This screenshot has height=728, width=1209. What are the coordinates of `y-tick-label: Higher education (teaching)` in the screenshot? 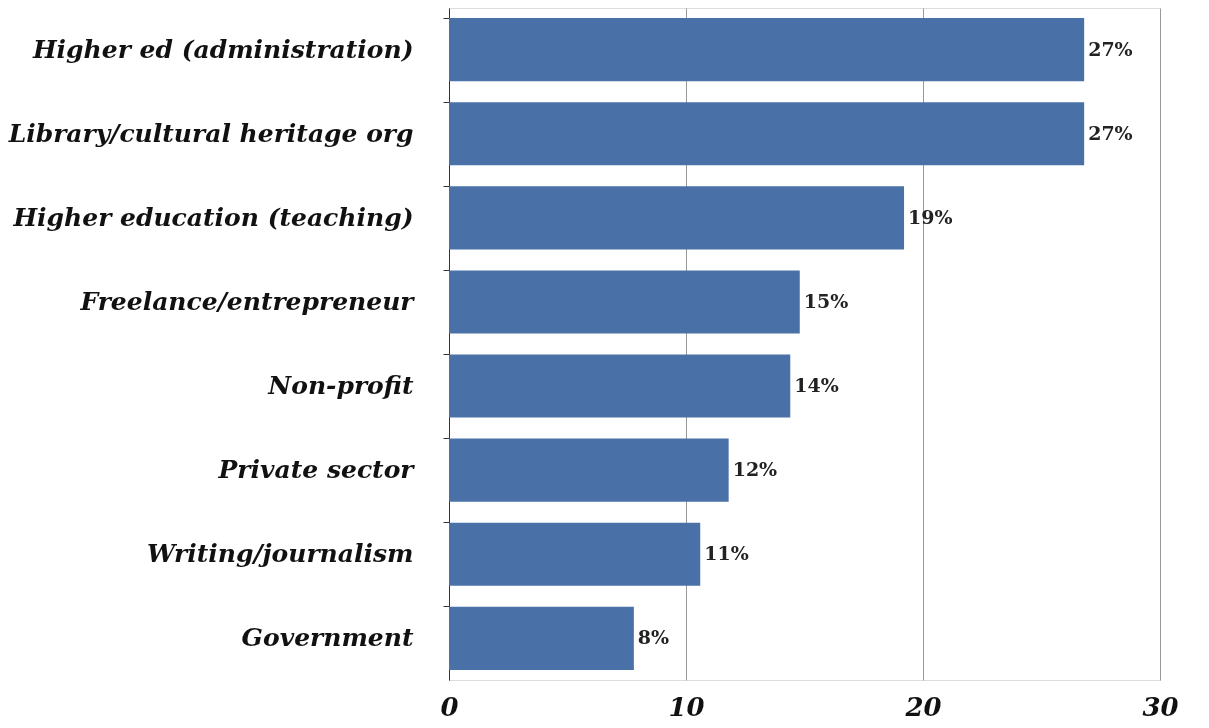 It's located at (213, 217).